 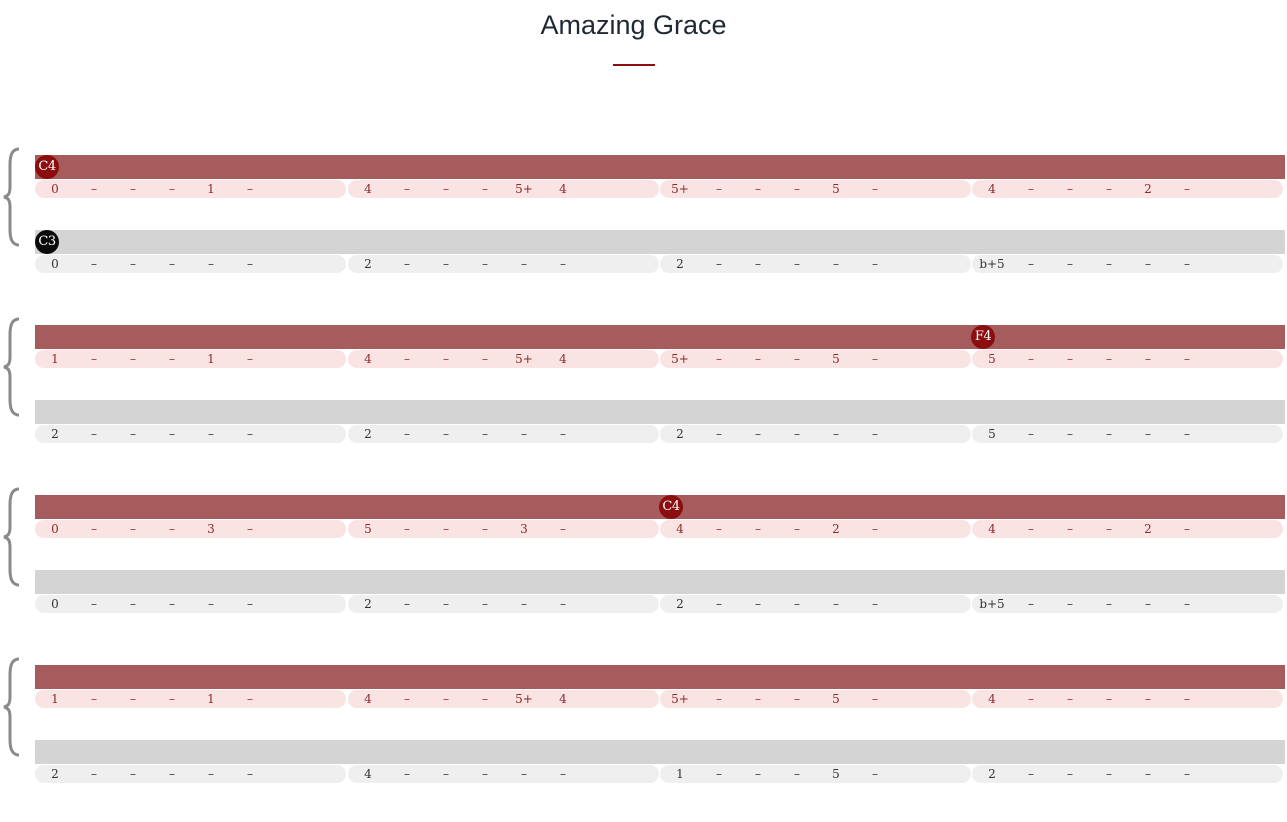 I want to click on clef-marker: F4, so click(x=983, y=337).